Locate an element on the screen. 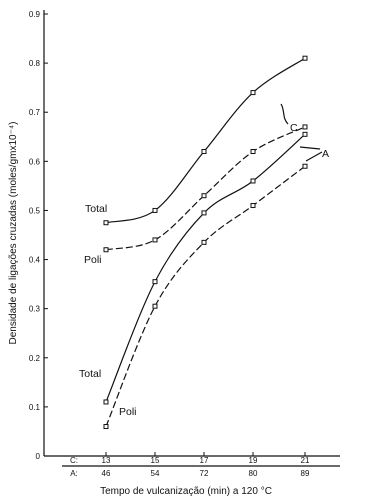 The width and height of the screenshot is (373, 500). label-a-total: Total is located at coordinates (90, 374).